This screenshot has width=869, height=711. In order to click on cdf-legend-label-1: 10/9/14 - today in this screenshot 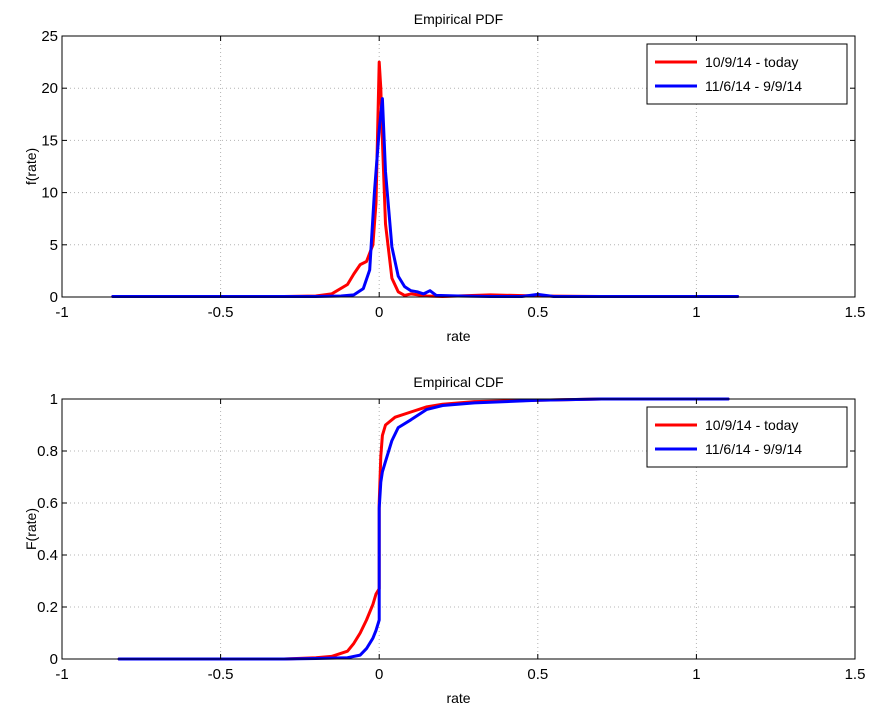, I will do `click(751, 425)`.